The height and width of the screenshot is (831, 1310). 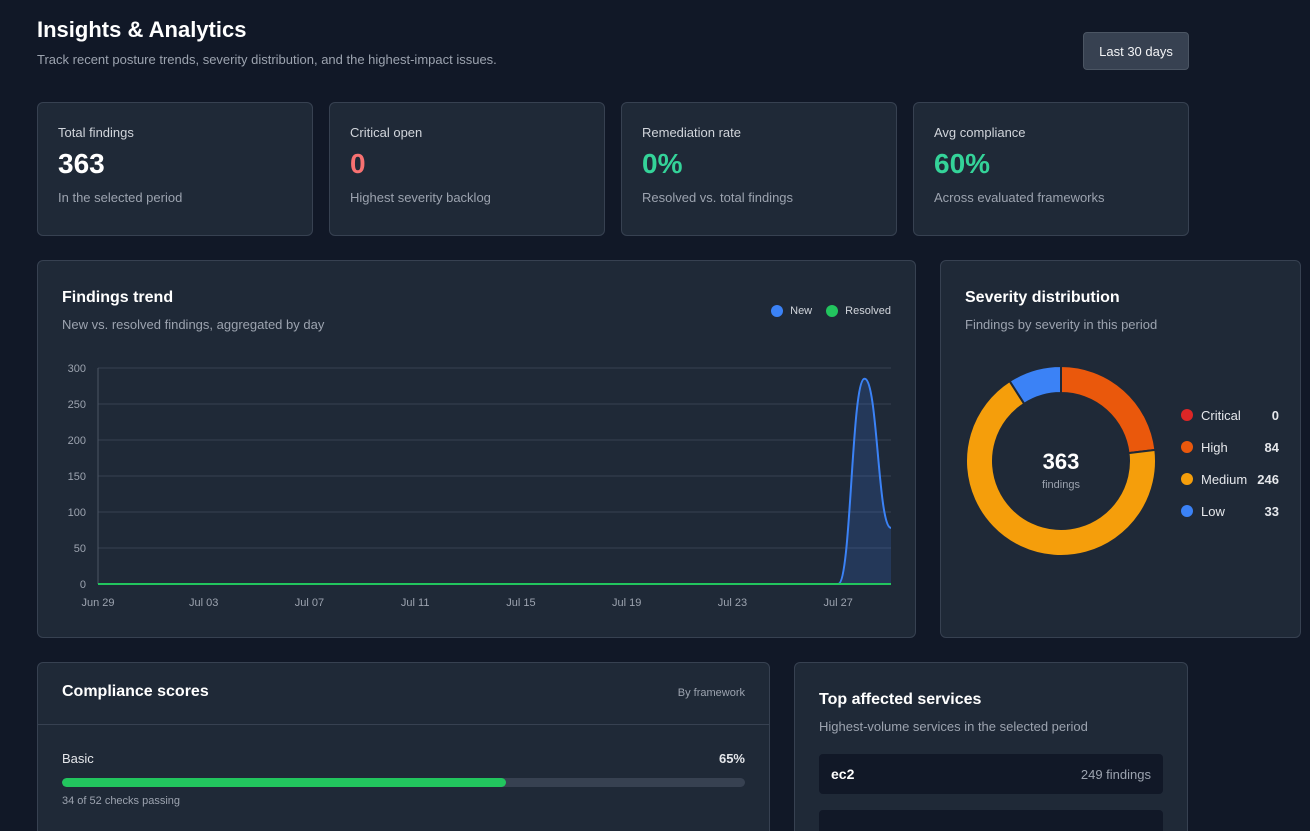 What do you see at coordinates (1214, 447) in the screenshot?
I see `severity-name: High` at bounding box center [1214, 447].